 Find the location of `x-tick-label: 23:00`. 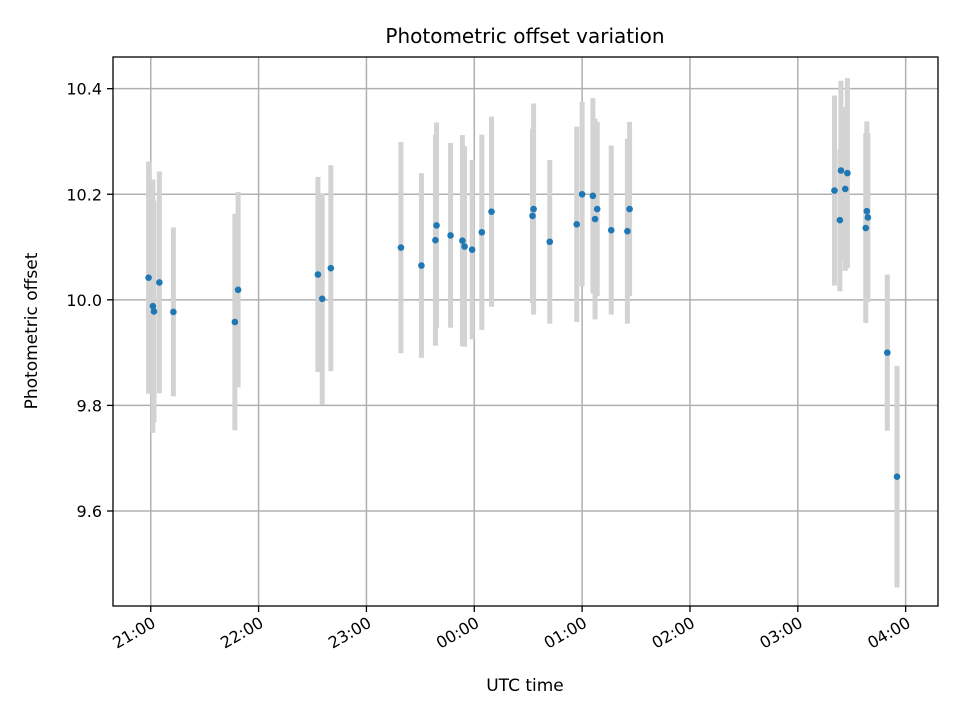

x-tick-label: 23:00 is located at coordinates (349, 633).